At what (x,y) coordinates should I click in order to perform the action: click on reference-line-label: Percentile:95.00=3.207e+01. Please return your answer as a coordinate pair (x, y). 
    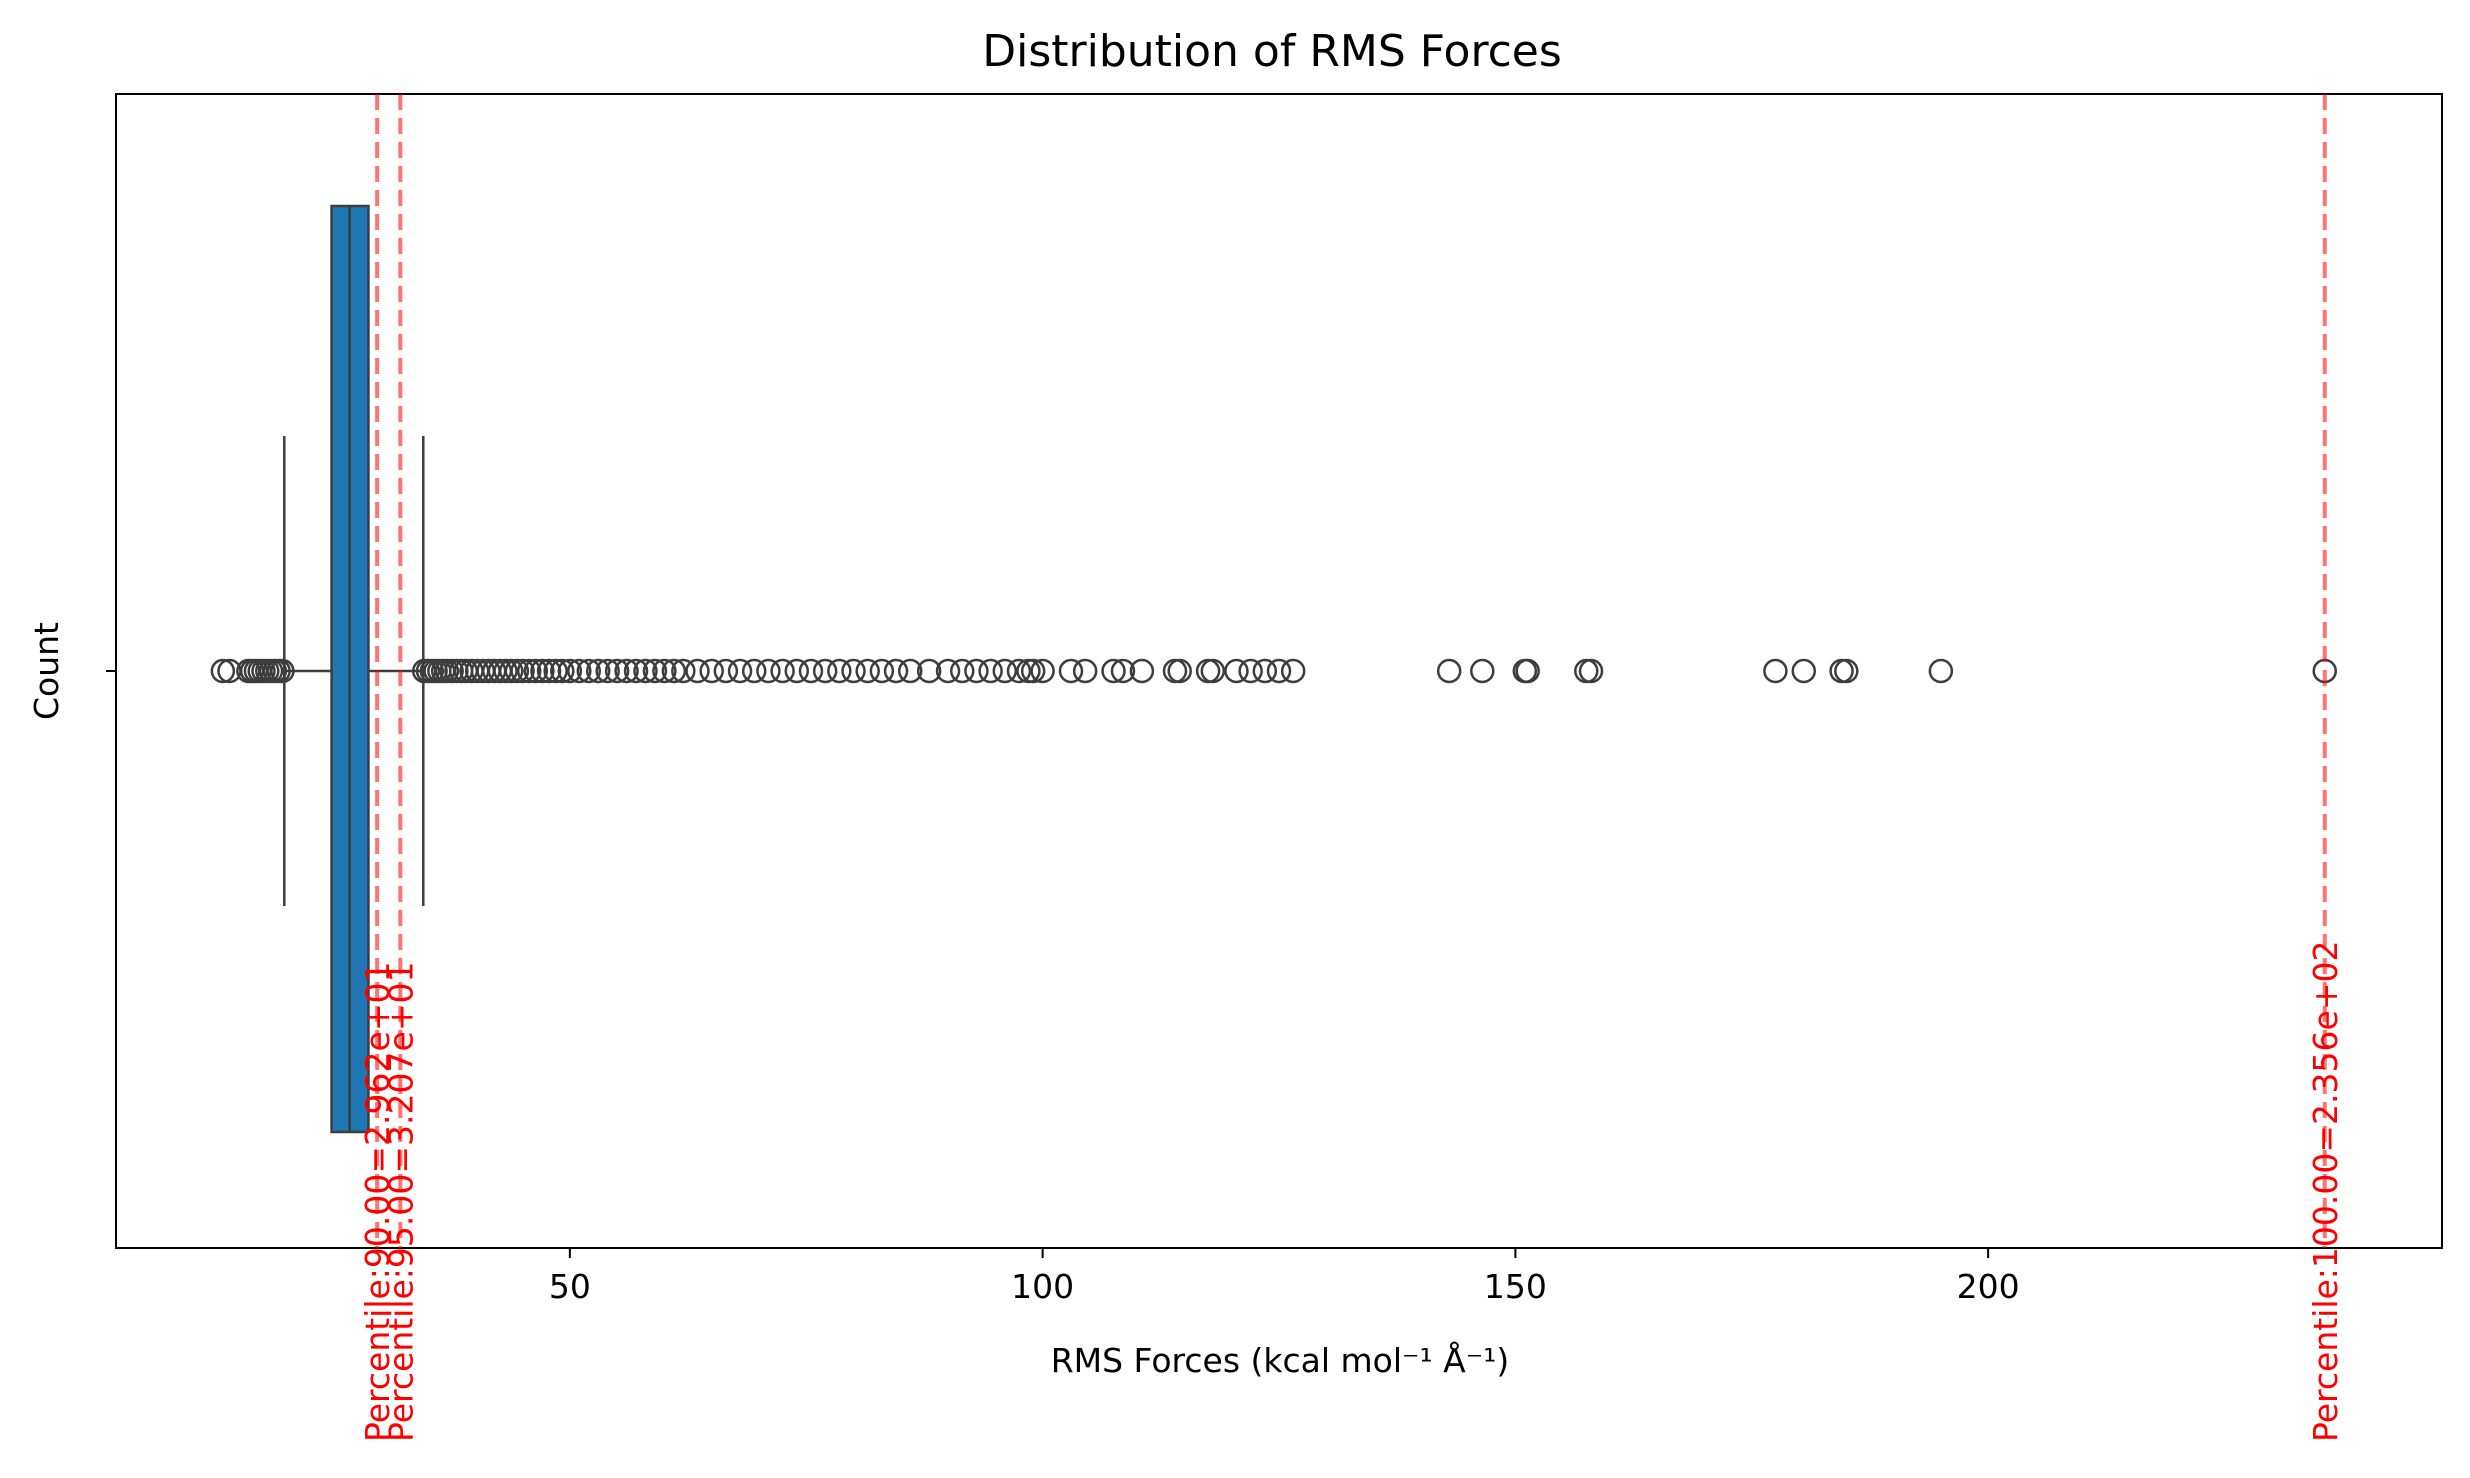
    Looking at the image, I should click on (400, 1202).